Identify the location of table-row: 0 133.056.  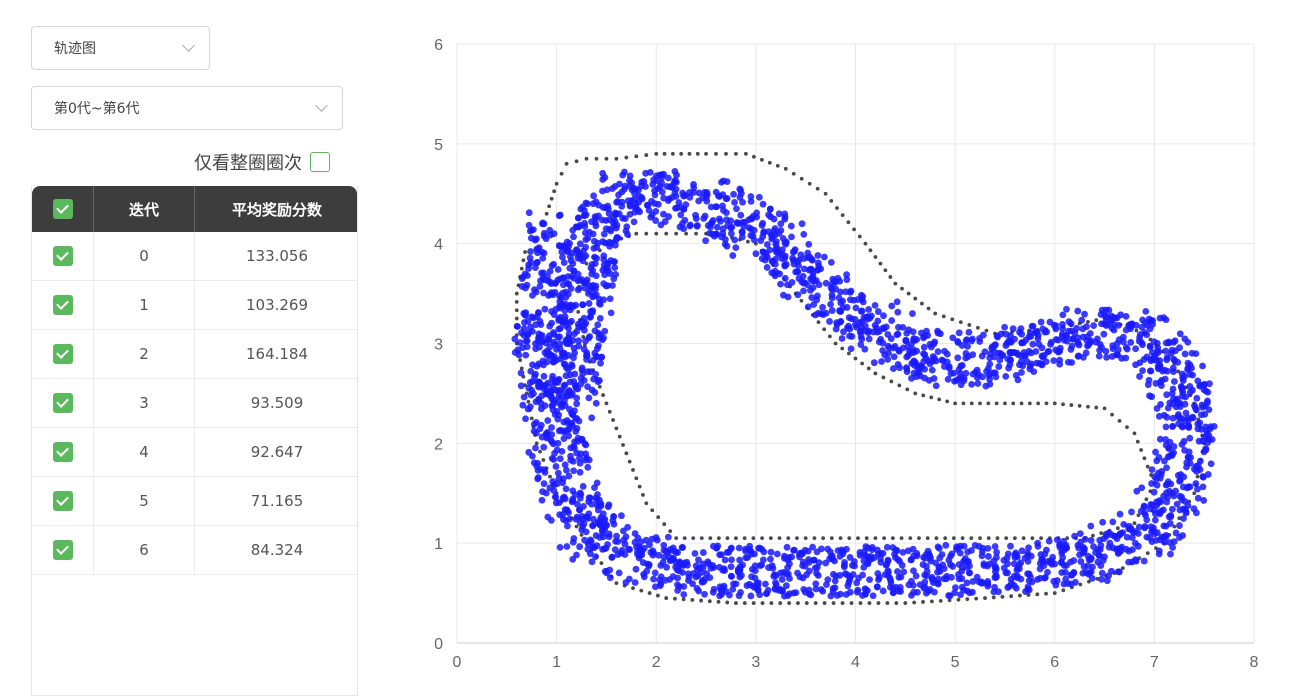
(194, 256).